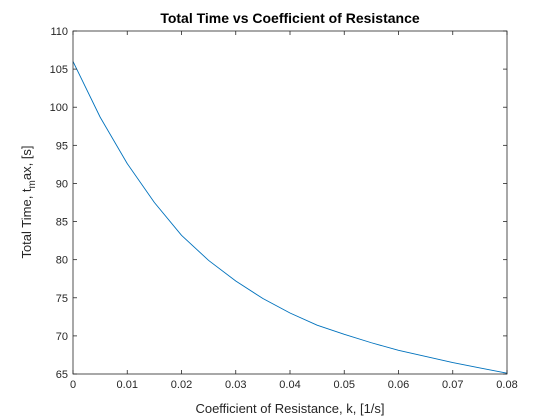 The width and height of the screenshot is (560, 420). I want to click on y-tick-label: 80, so click(62, 261).